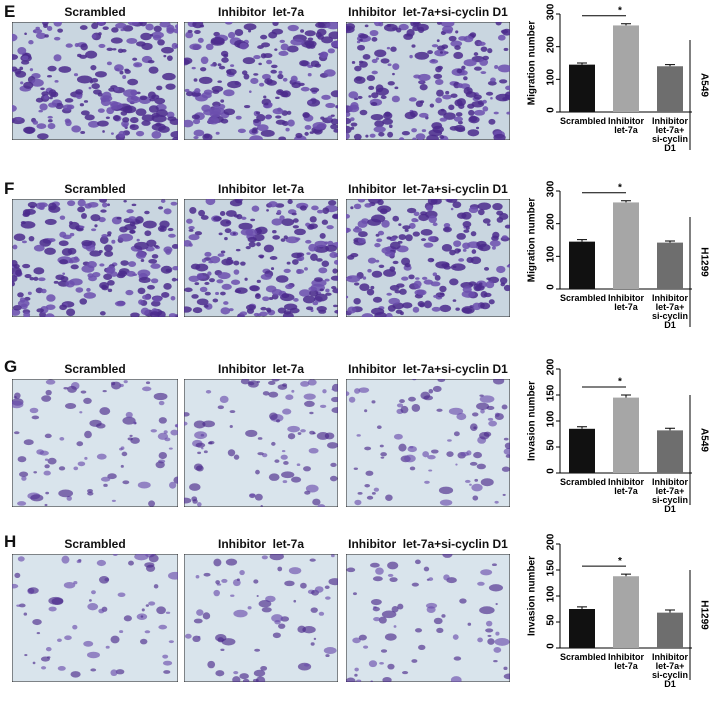 This screenshot has width=716, height=702. Describe the element at coordinates (703, 262) in the screenshot. I see `cell-line: H1299` at that location.